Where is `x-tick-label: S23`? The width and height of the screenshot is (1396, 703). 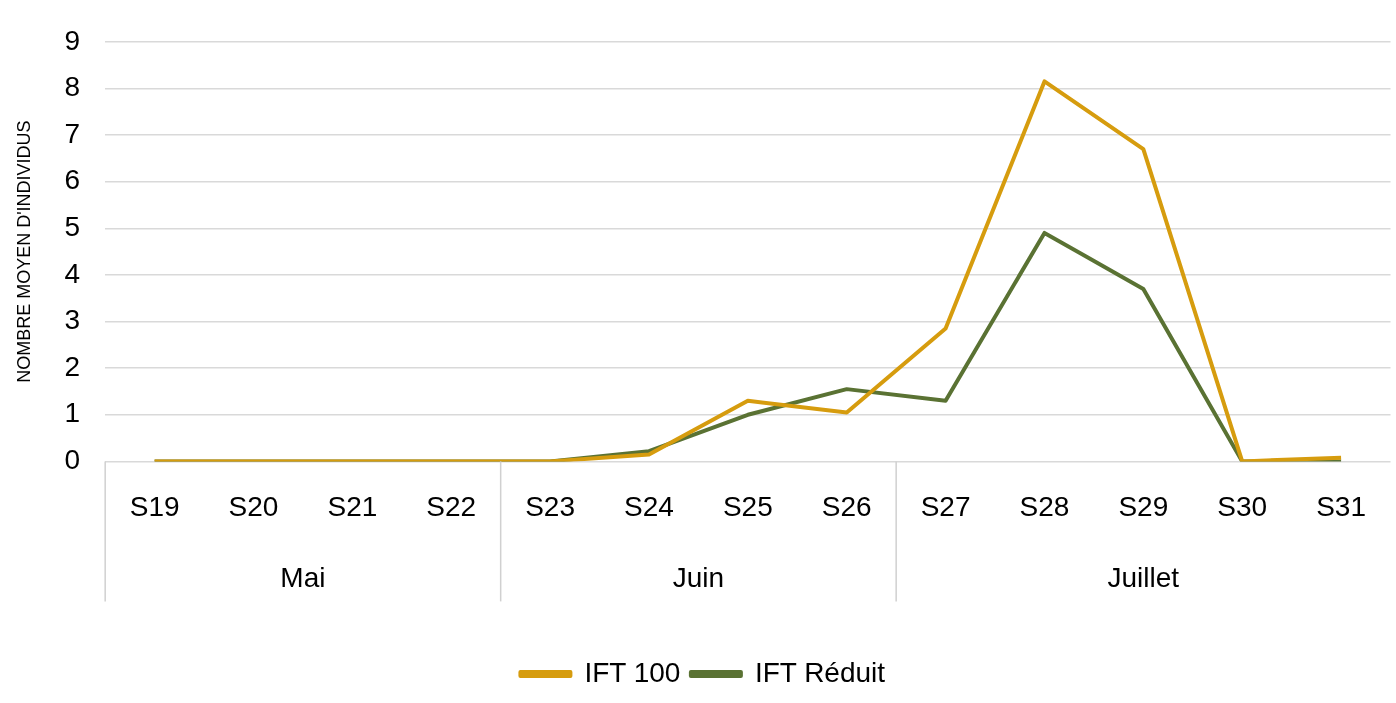
x-tick-label: S23 is located at coordinates (550, 506).